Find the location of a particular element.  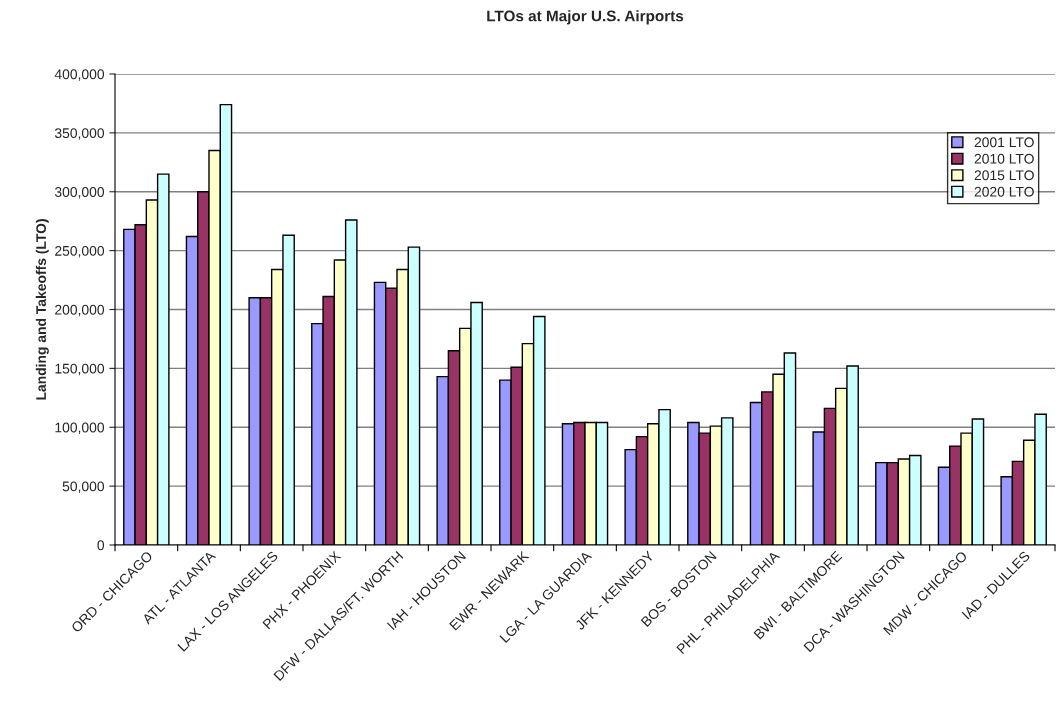

legend-label: 2015 LTO is located at coordinates (1004, 175).